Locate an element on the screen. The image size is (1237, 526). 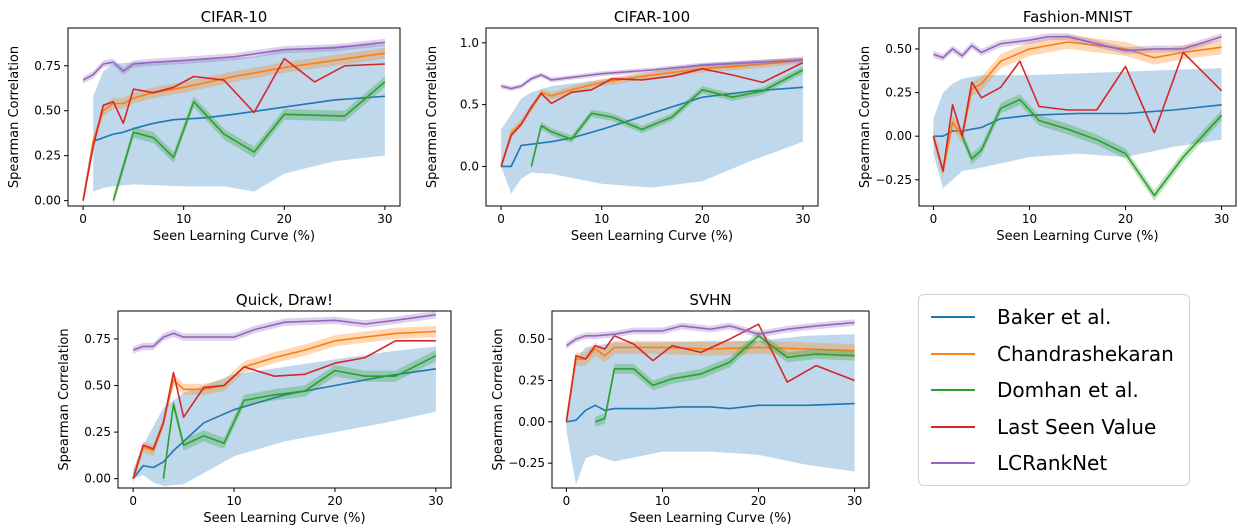
legend-entry-lcranknet: LCRankNet is located at coordinates (1054, 463).